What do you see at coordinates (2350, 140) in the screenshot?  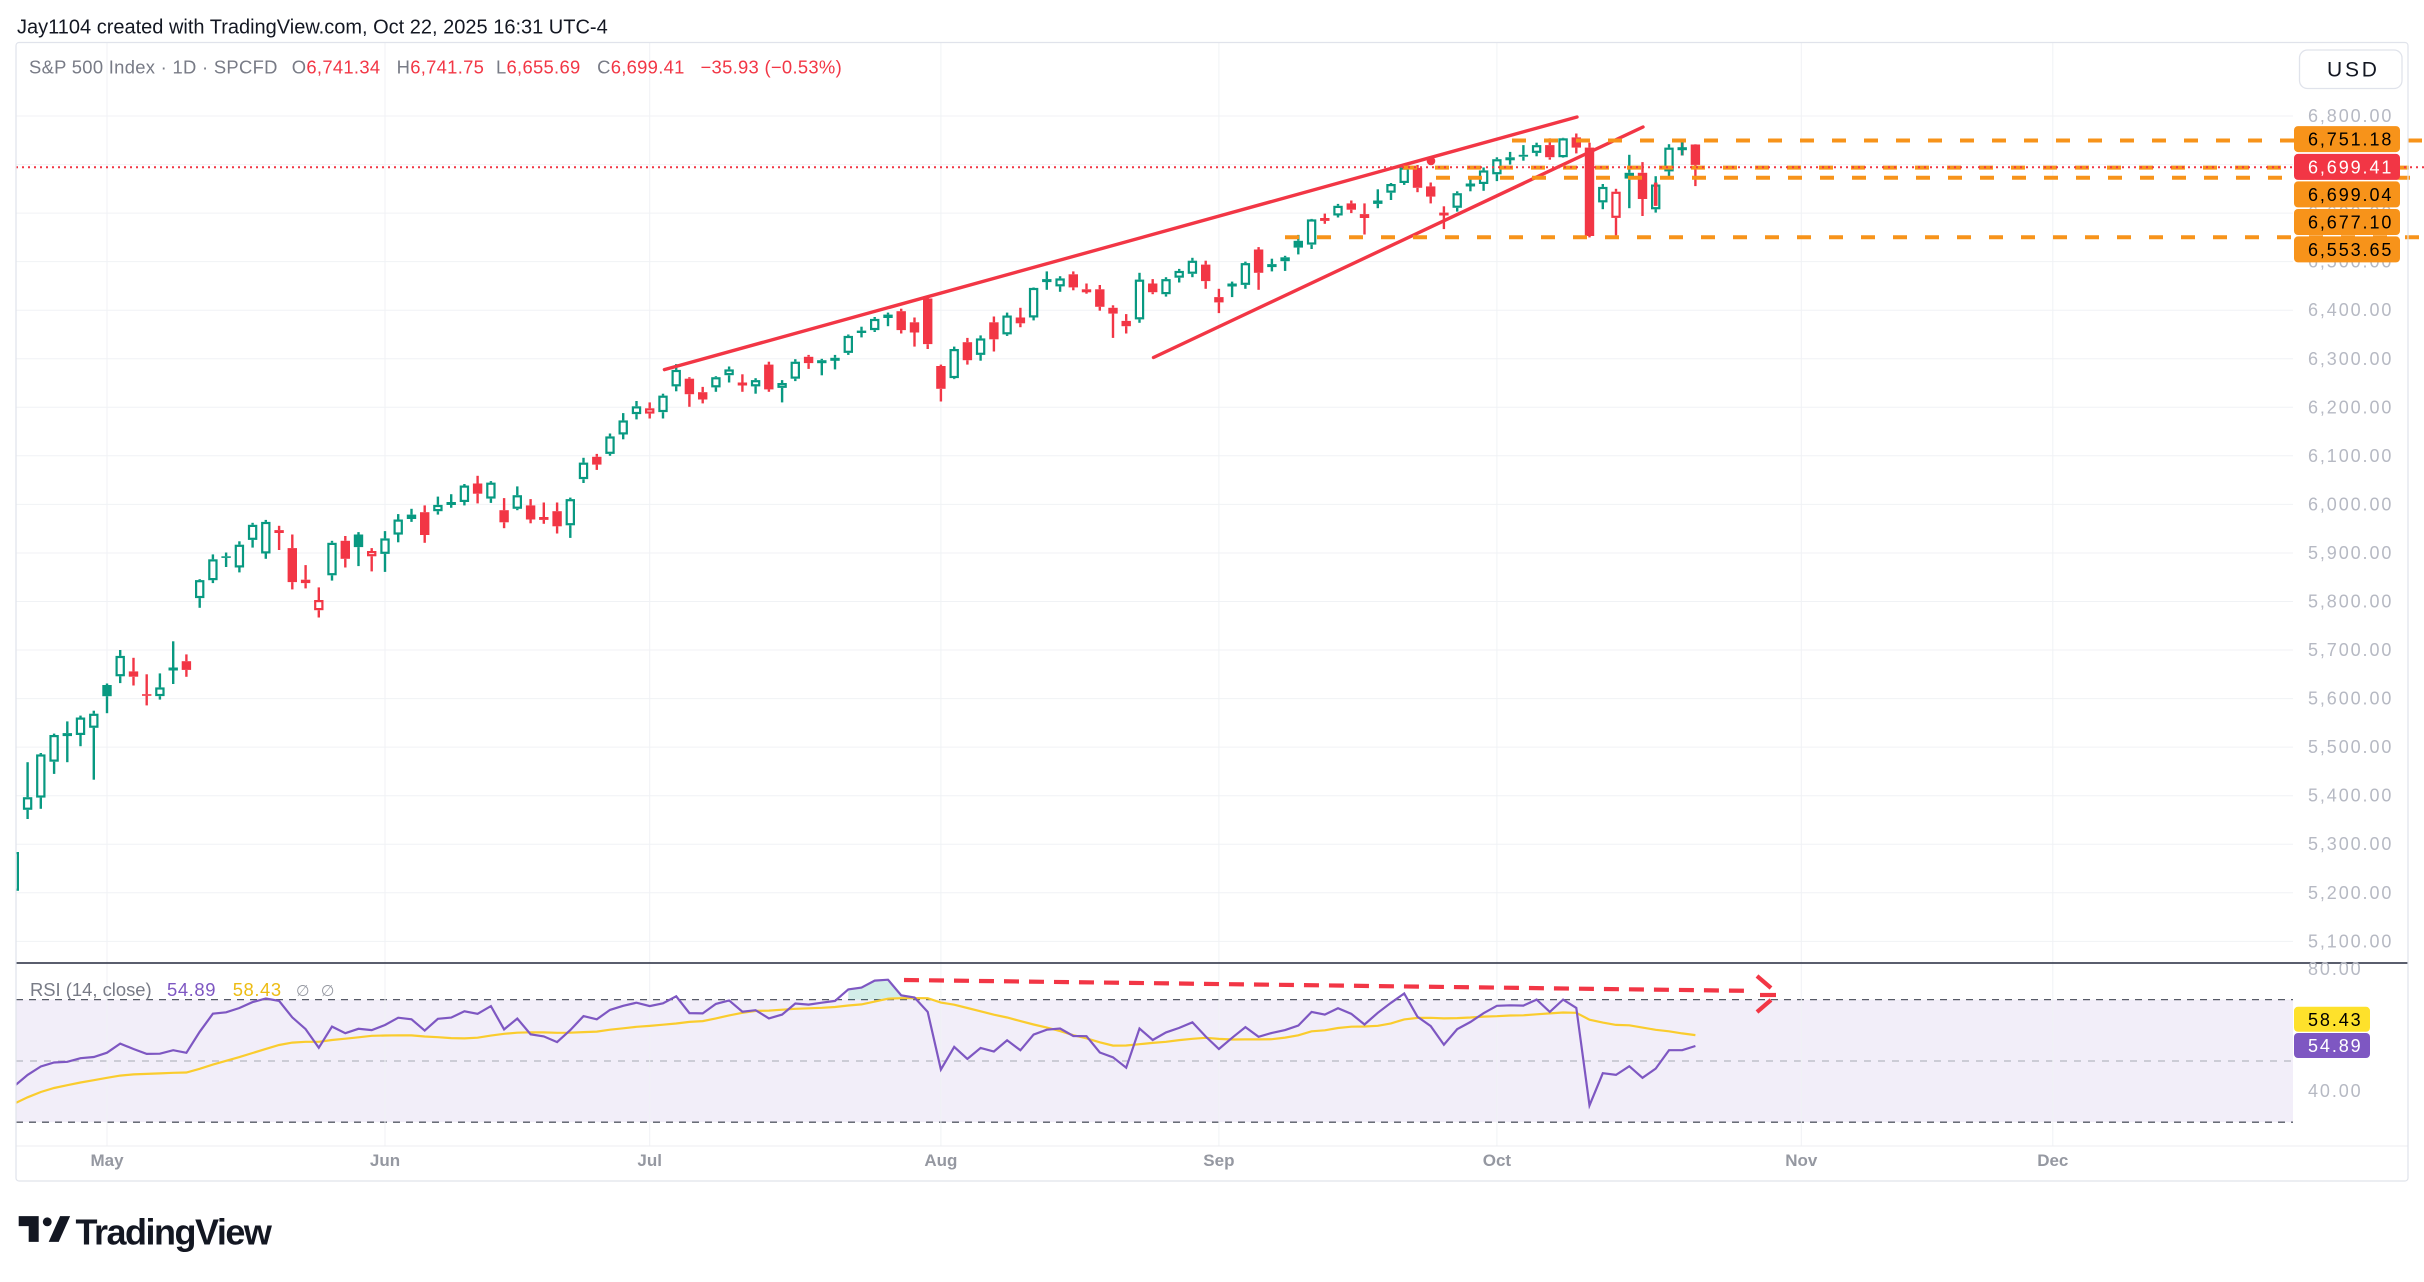 I see `svg-text: 6,751.18` at bounding box center [2350, 140].